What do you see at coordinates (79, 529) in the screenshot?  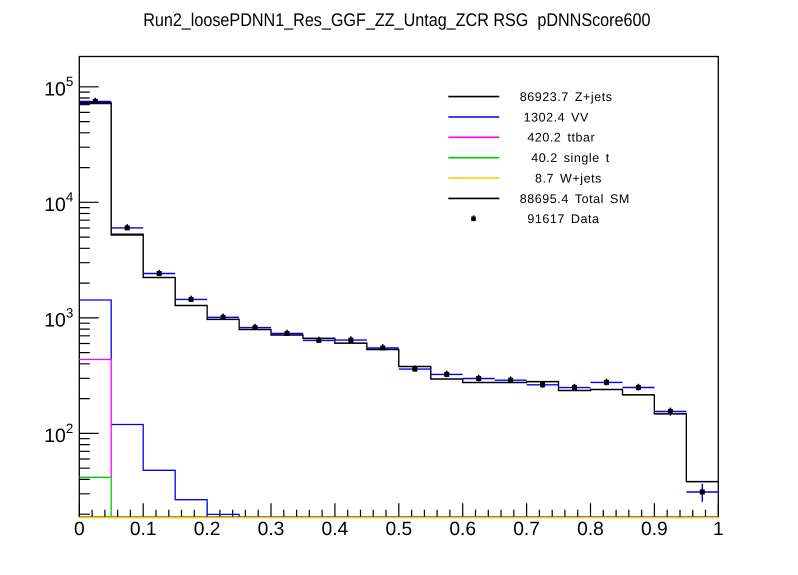 I see `svg-text: 0` at bounding box center [79, 529].